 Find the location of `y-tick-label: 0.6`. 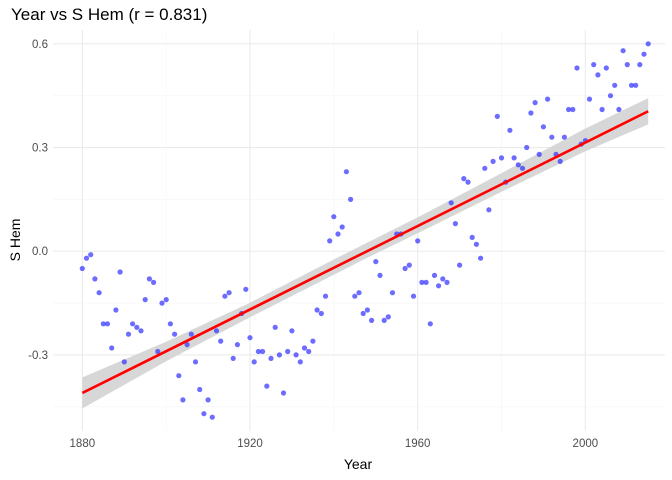

y-tick-label: 0.6 is located at coordinates (40, 45).